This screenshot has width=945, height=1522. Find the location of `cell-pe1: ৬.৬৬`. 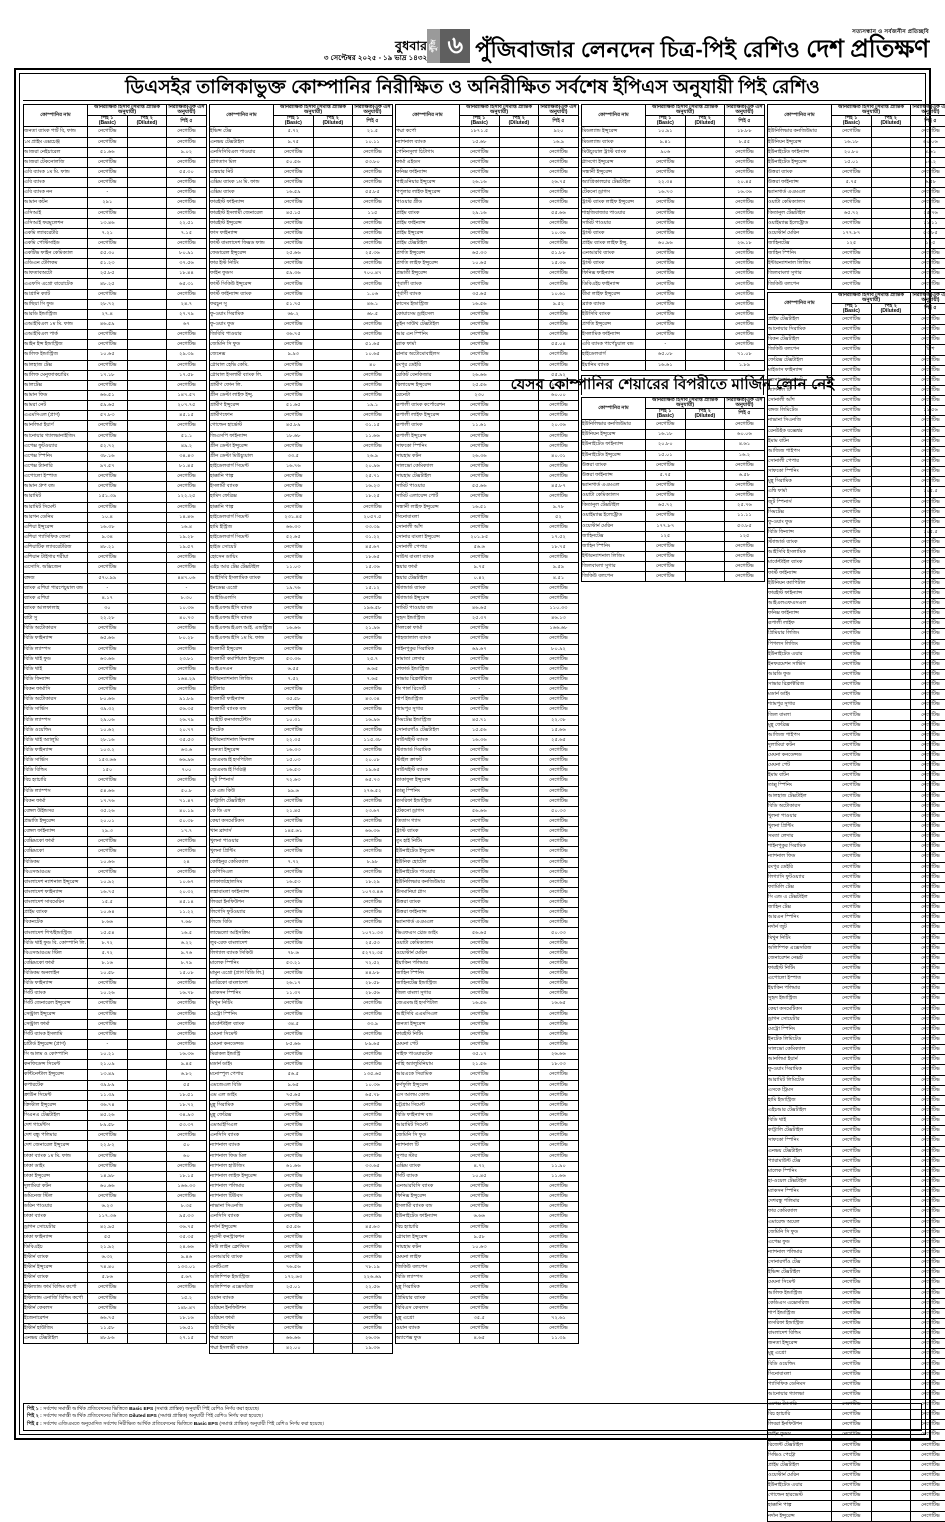

cell-pe1: ৬.৬৬ is located at coordinates (480, 1217).